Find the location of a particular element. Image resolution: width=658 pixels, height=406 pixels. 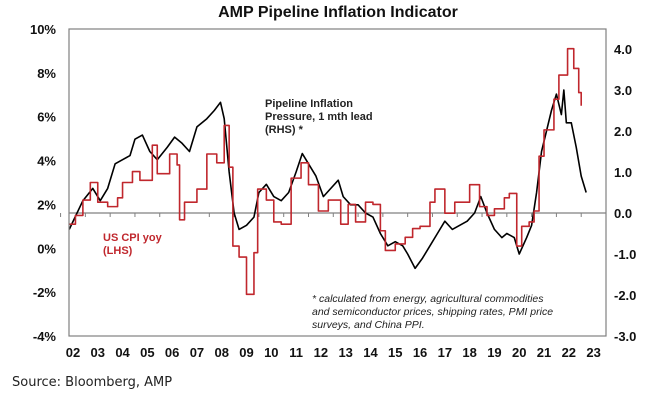

right-tick-label: 4.0 is located at coordinates (623, 49).